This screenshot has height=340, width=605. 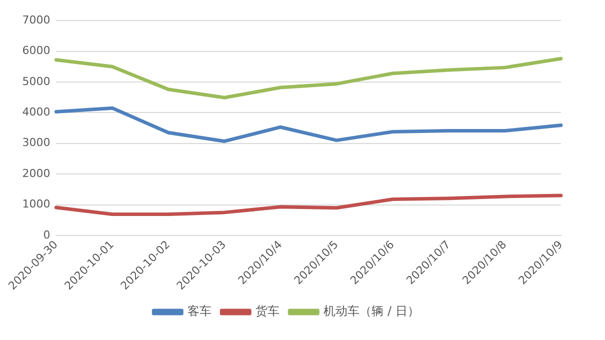 I want to click on y-tick-label: 1000, so click(x=36, y=204).